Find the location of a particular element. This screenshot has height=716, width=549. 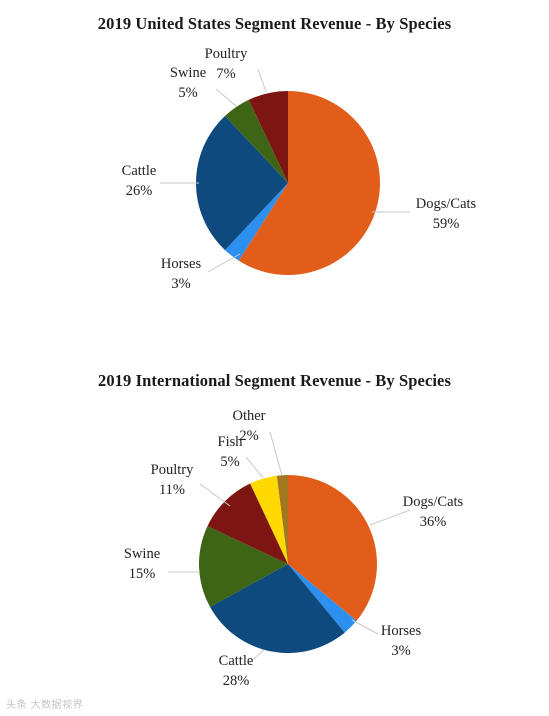

category-label-us-horses: Horses is located at coordinates (181, 264).